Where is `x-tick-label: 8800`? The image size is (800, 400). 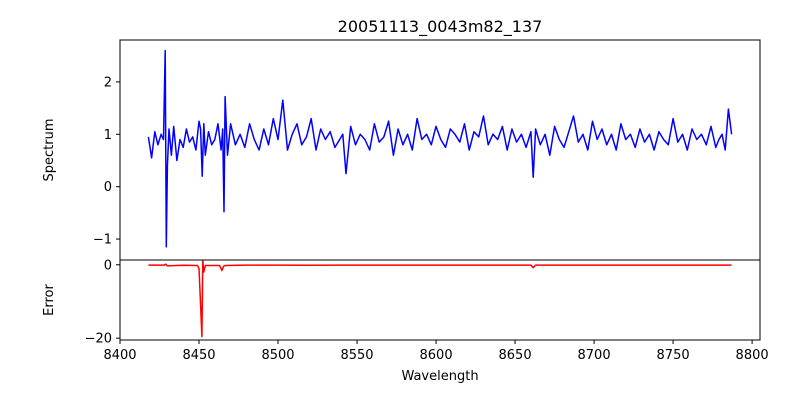
x-tick-label: 8800 is located at coordinates (752, 355).